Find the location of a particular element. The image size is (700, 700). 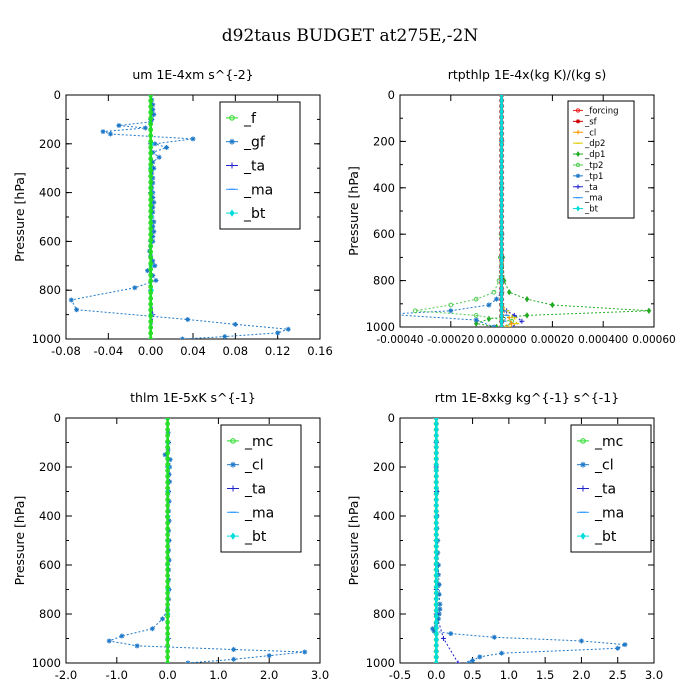

x-tick-label: 3.0 is located at coordinates (654, 675).